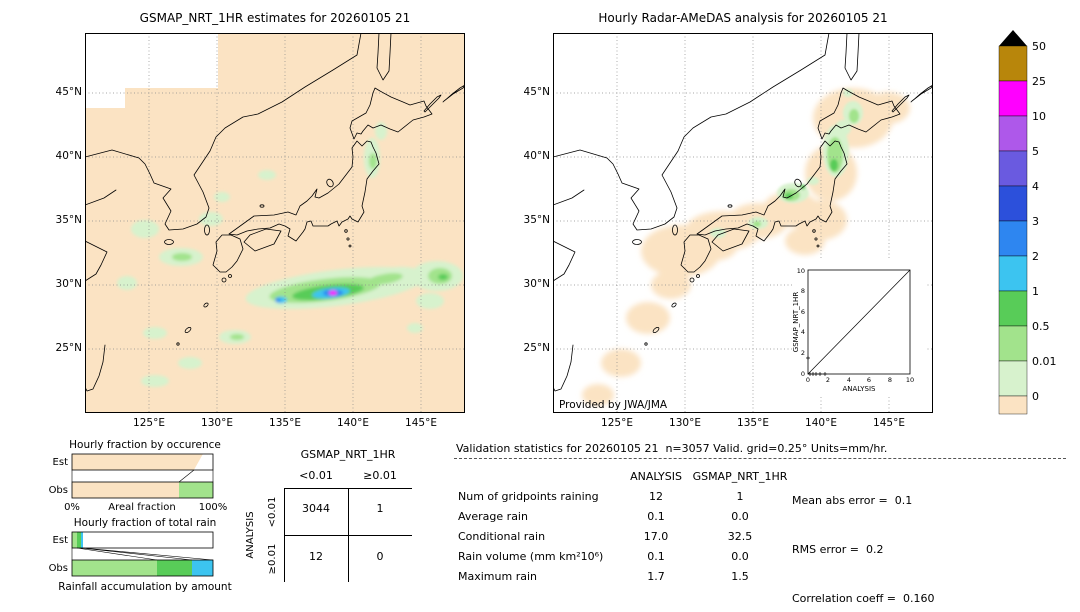  What do you see at coordinates (859, 113) in the screenshot?
I see `coast-hokkaido` at bounding box center [859, 113].